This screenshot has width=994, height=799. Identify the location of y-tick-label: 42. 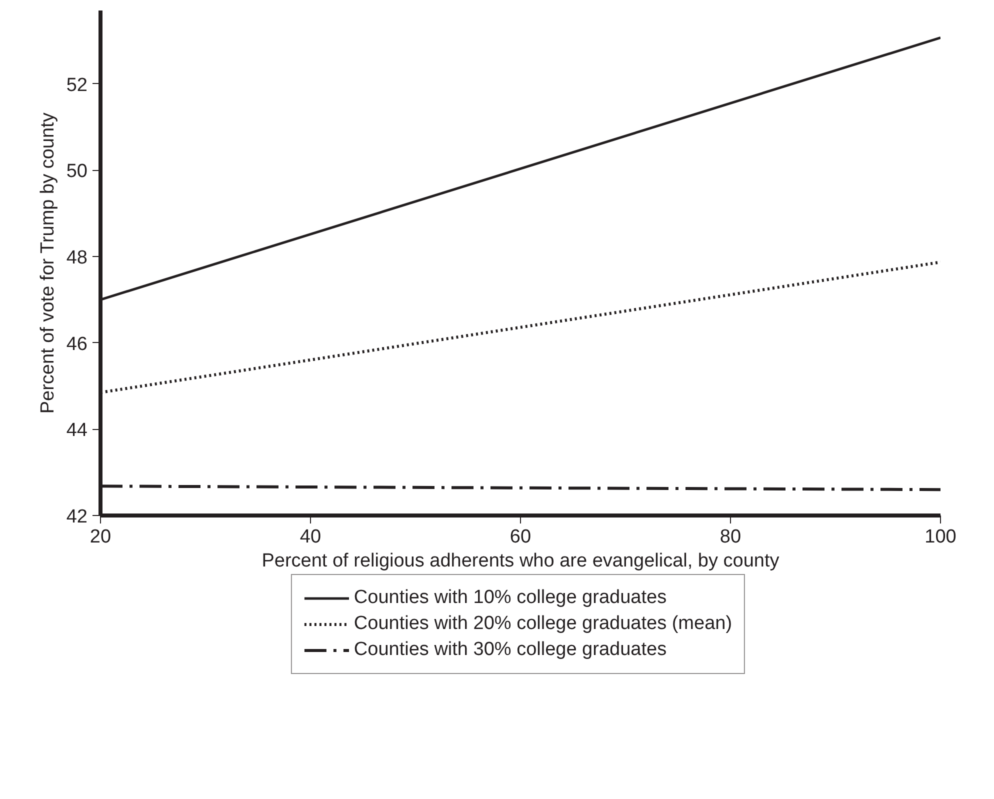
(77, 517).